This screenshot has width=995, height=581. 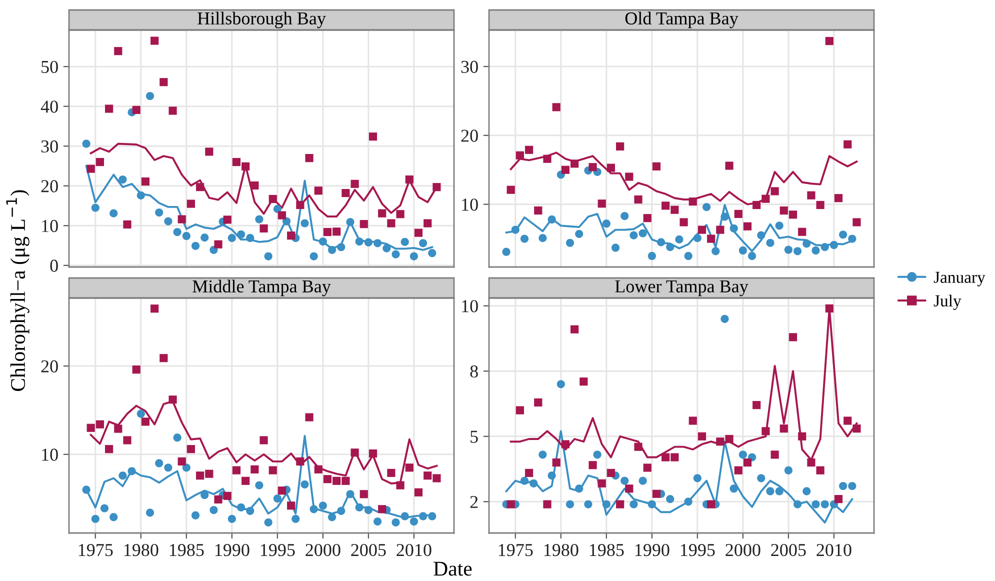 I want to click on y-tick-label: 5, so click(x=474, y=436).